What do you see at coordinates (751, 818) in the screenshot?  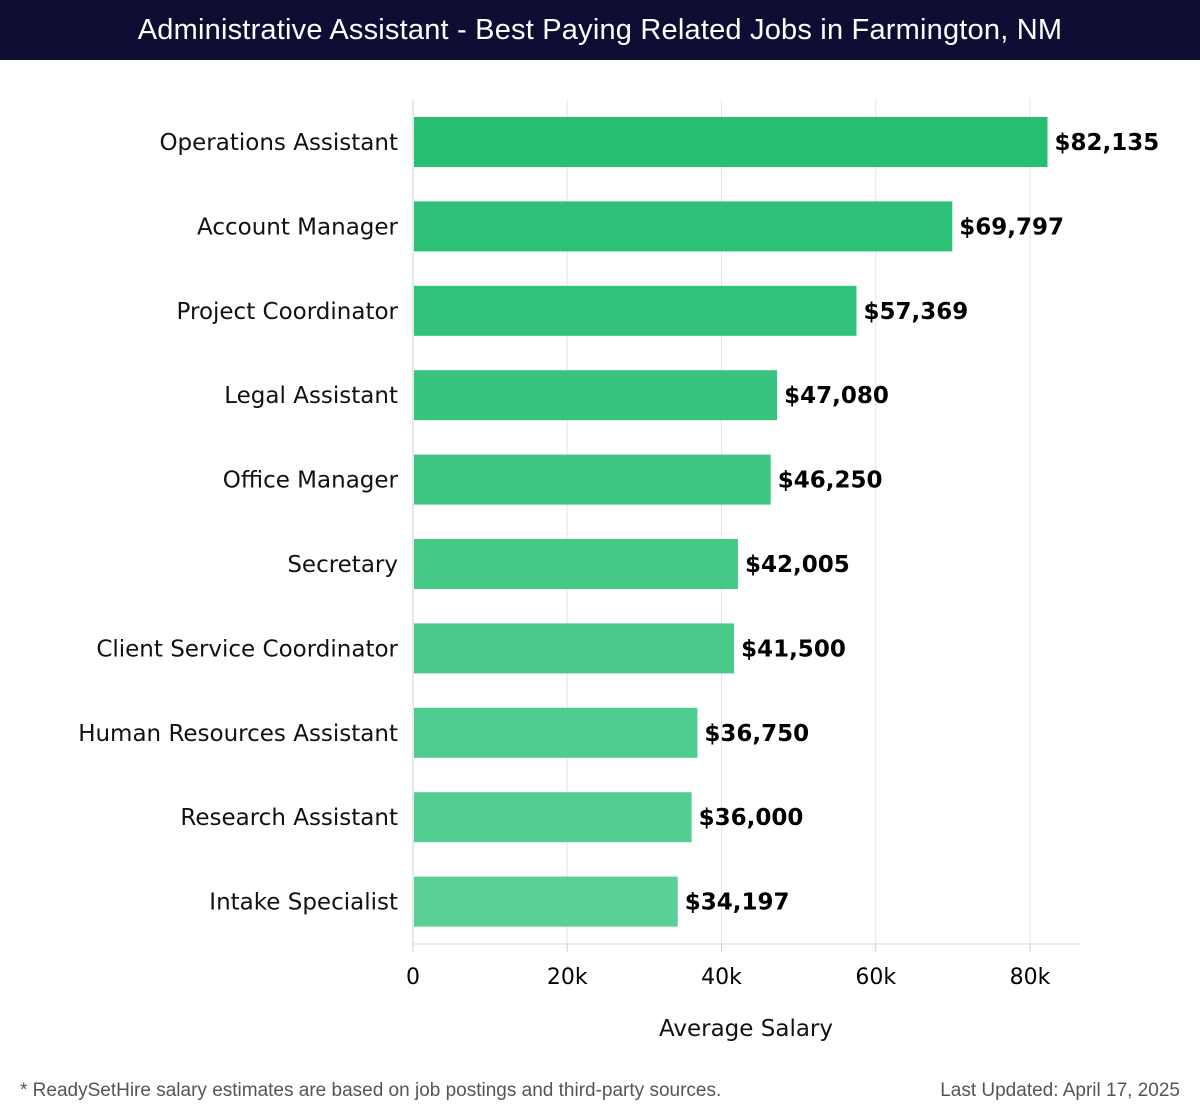 I see `value-label-8: $36,000` at bounding box center [751, 818].